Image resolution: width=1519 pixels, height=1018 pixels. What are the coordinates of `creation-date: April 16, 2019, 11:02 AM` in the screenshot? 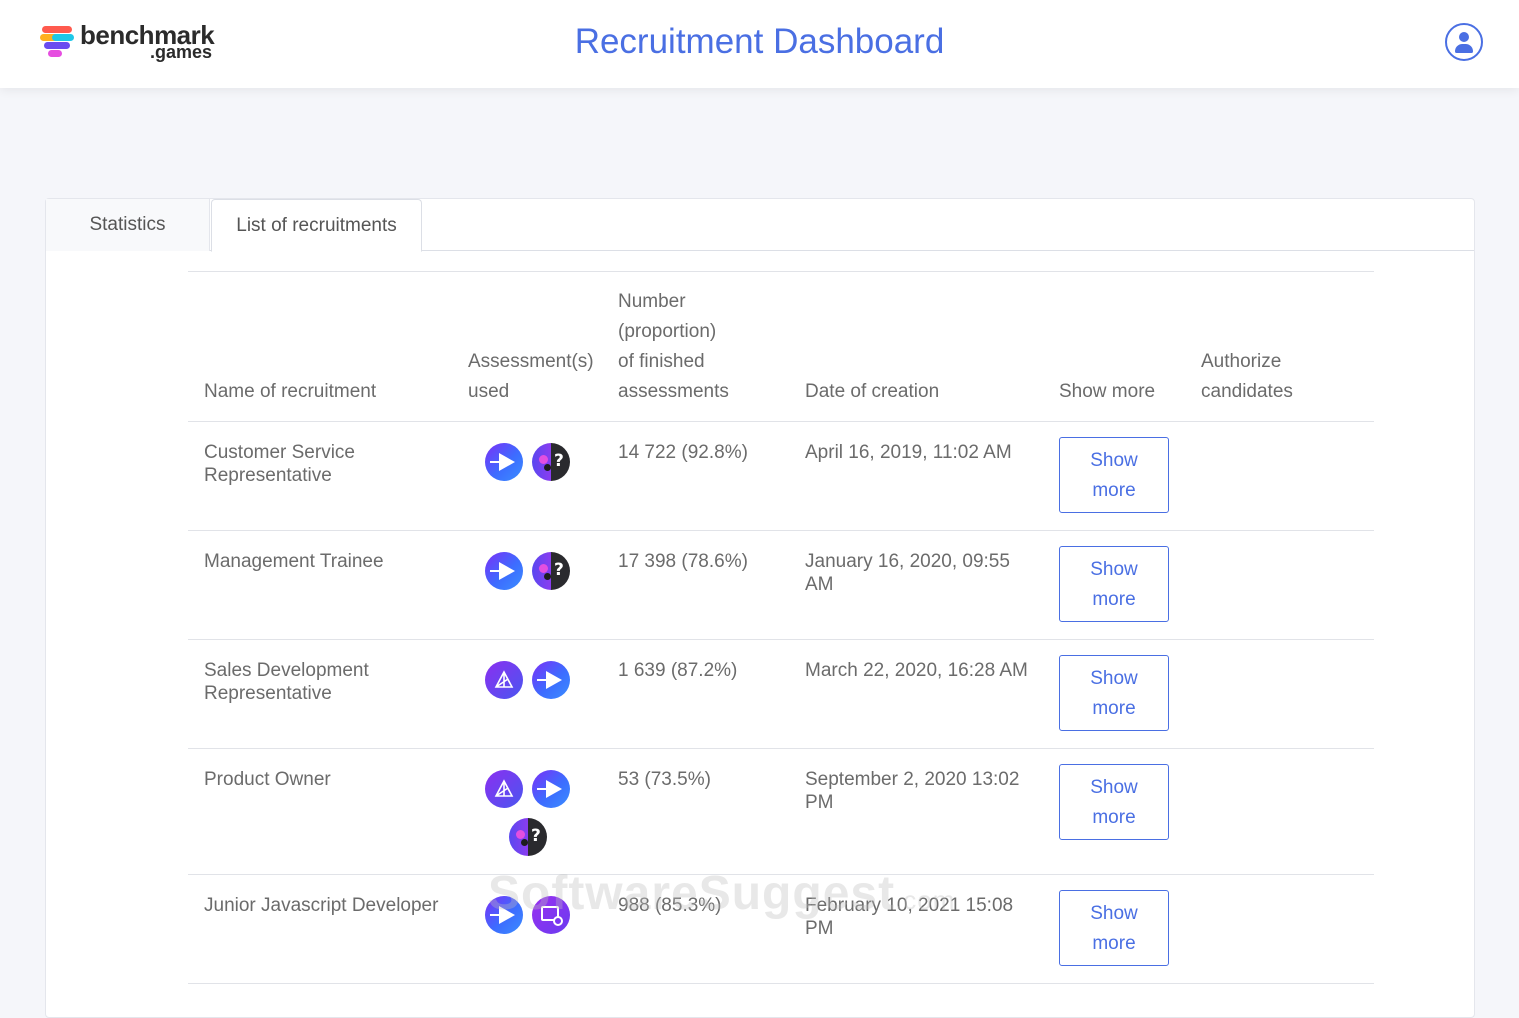 It's located at (908, 452).